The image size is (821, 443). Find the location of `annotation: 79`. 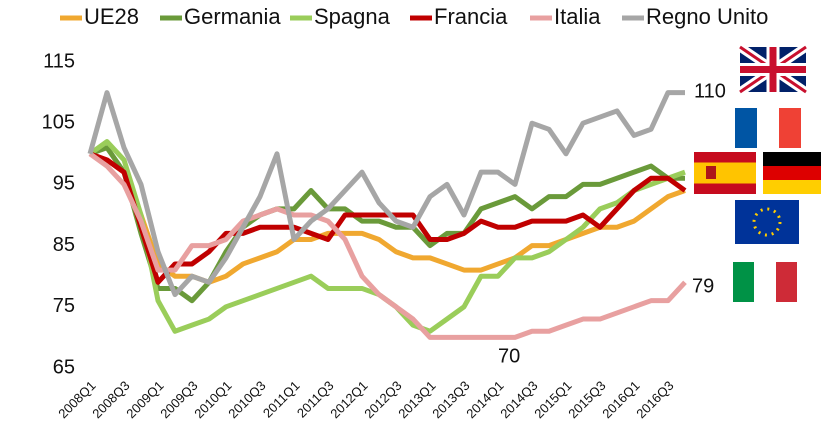

annotation: 79 is located at coordinates (703, 286).